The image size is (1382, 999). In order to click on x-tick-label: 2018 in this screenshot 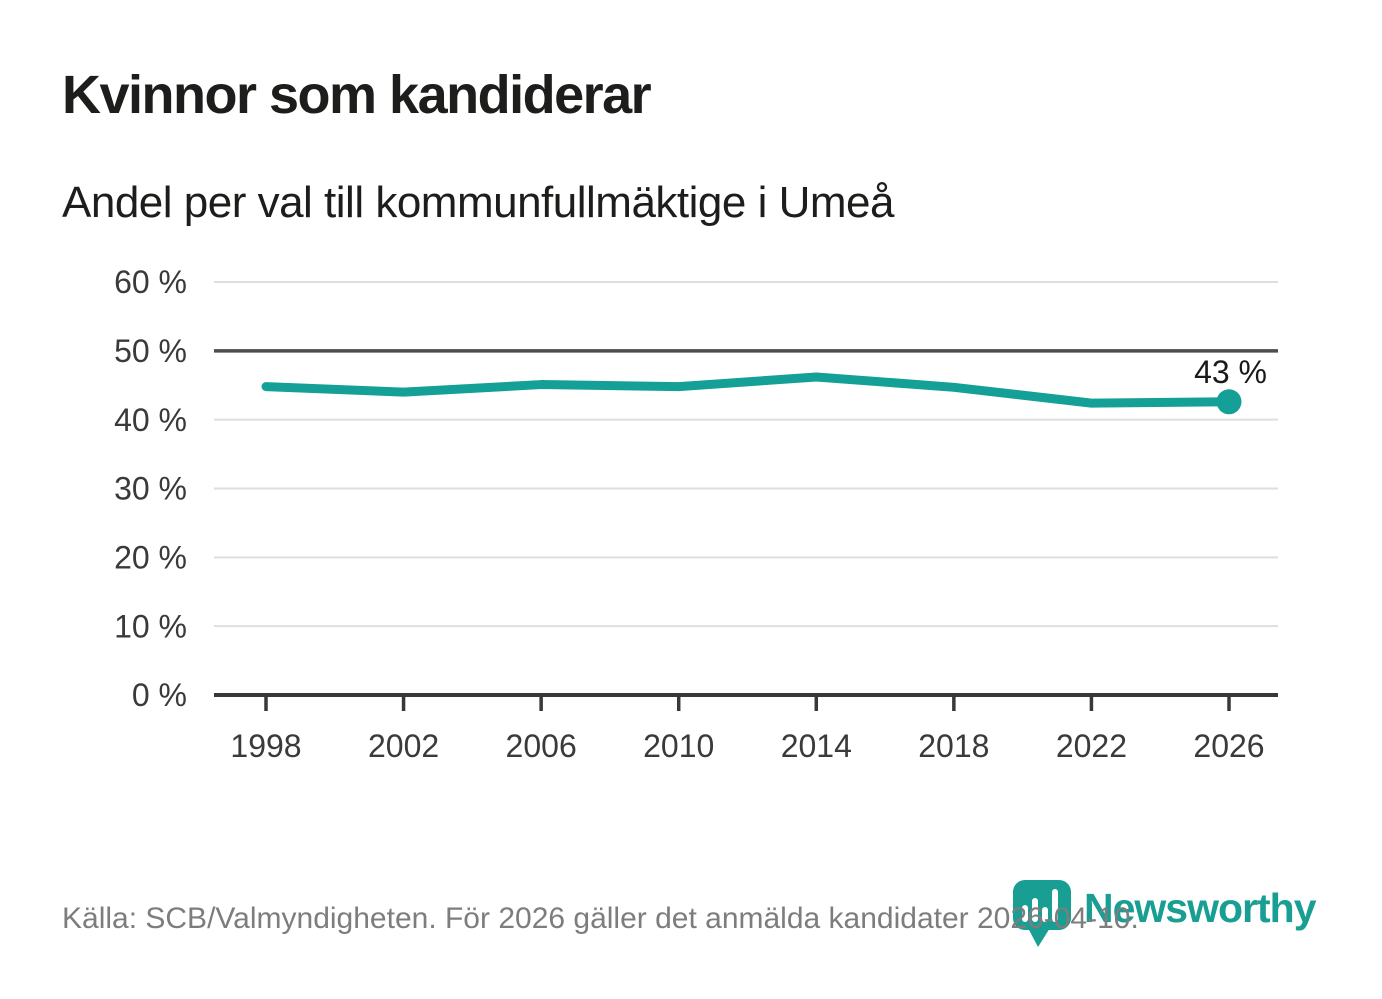, I will do `click(953, 746)`.